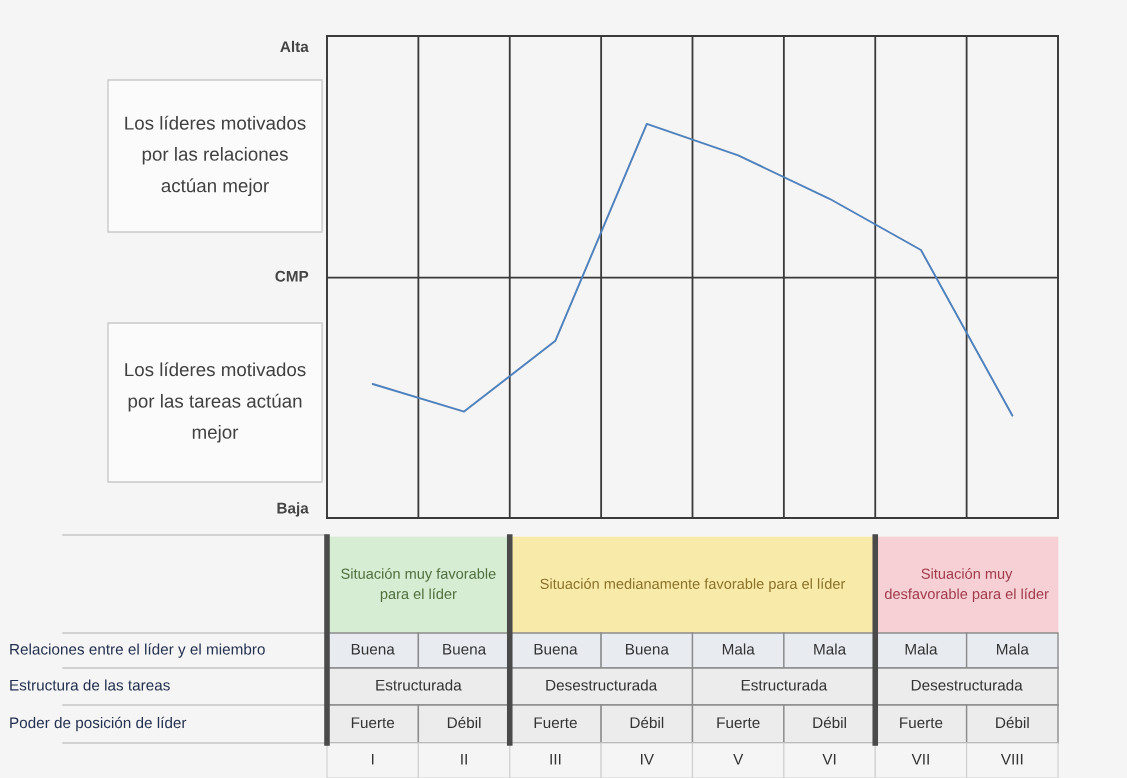 This screenshot has width=1127, height=778. I want to click on x-tick-label: IV, so click(647, 759).